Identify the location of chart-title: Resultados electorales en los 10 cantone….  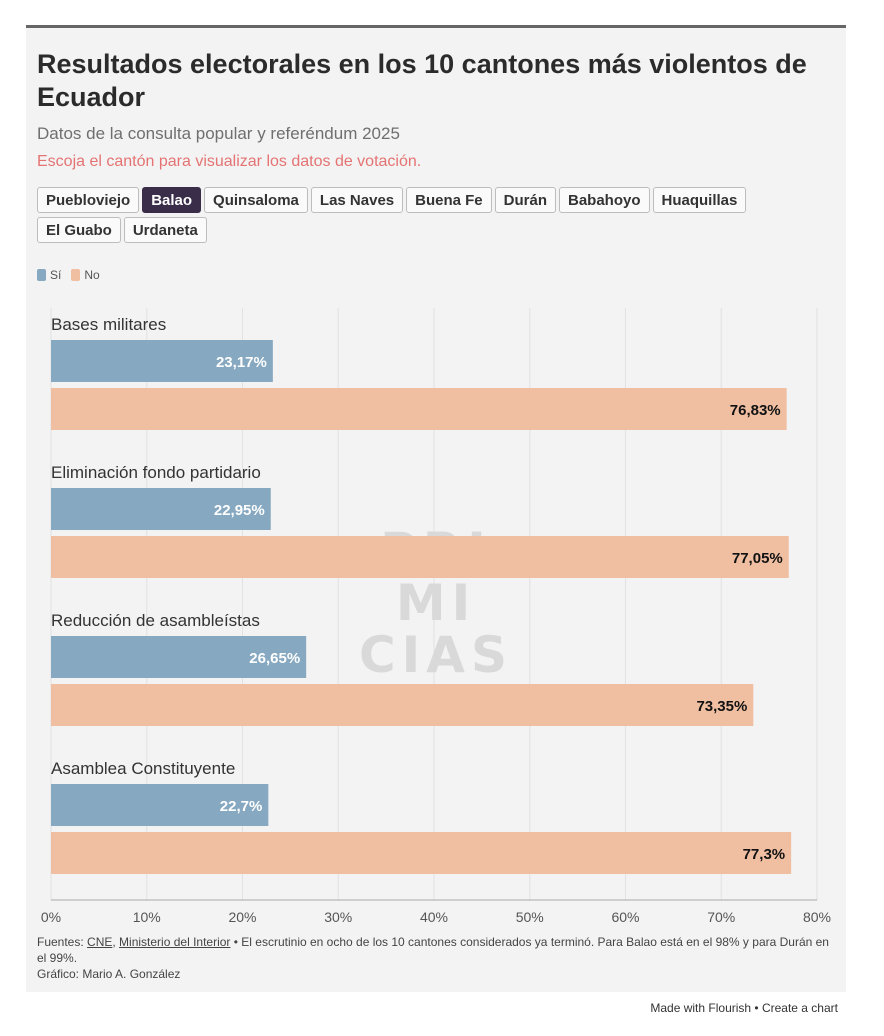
(422, 80).